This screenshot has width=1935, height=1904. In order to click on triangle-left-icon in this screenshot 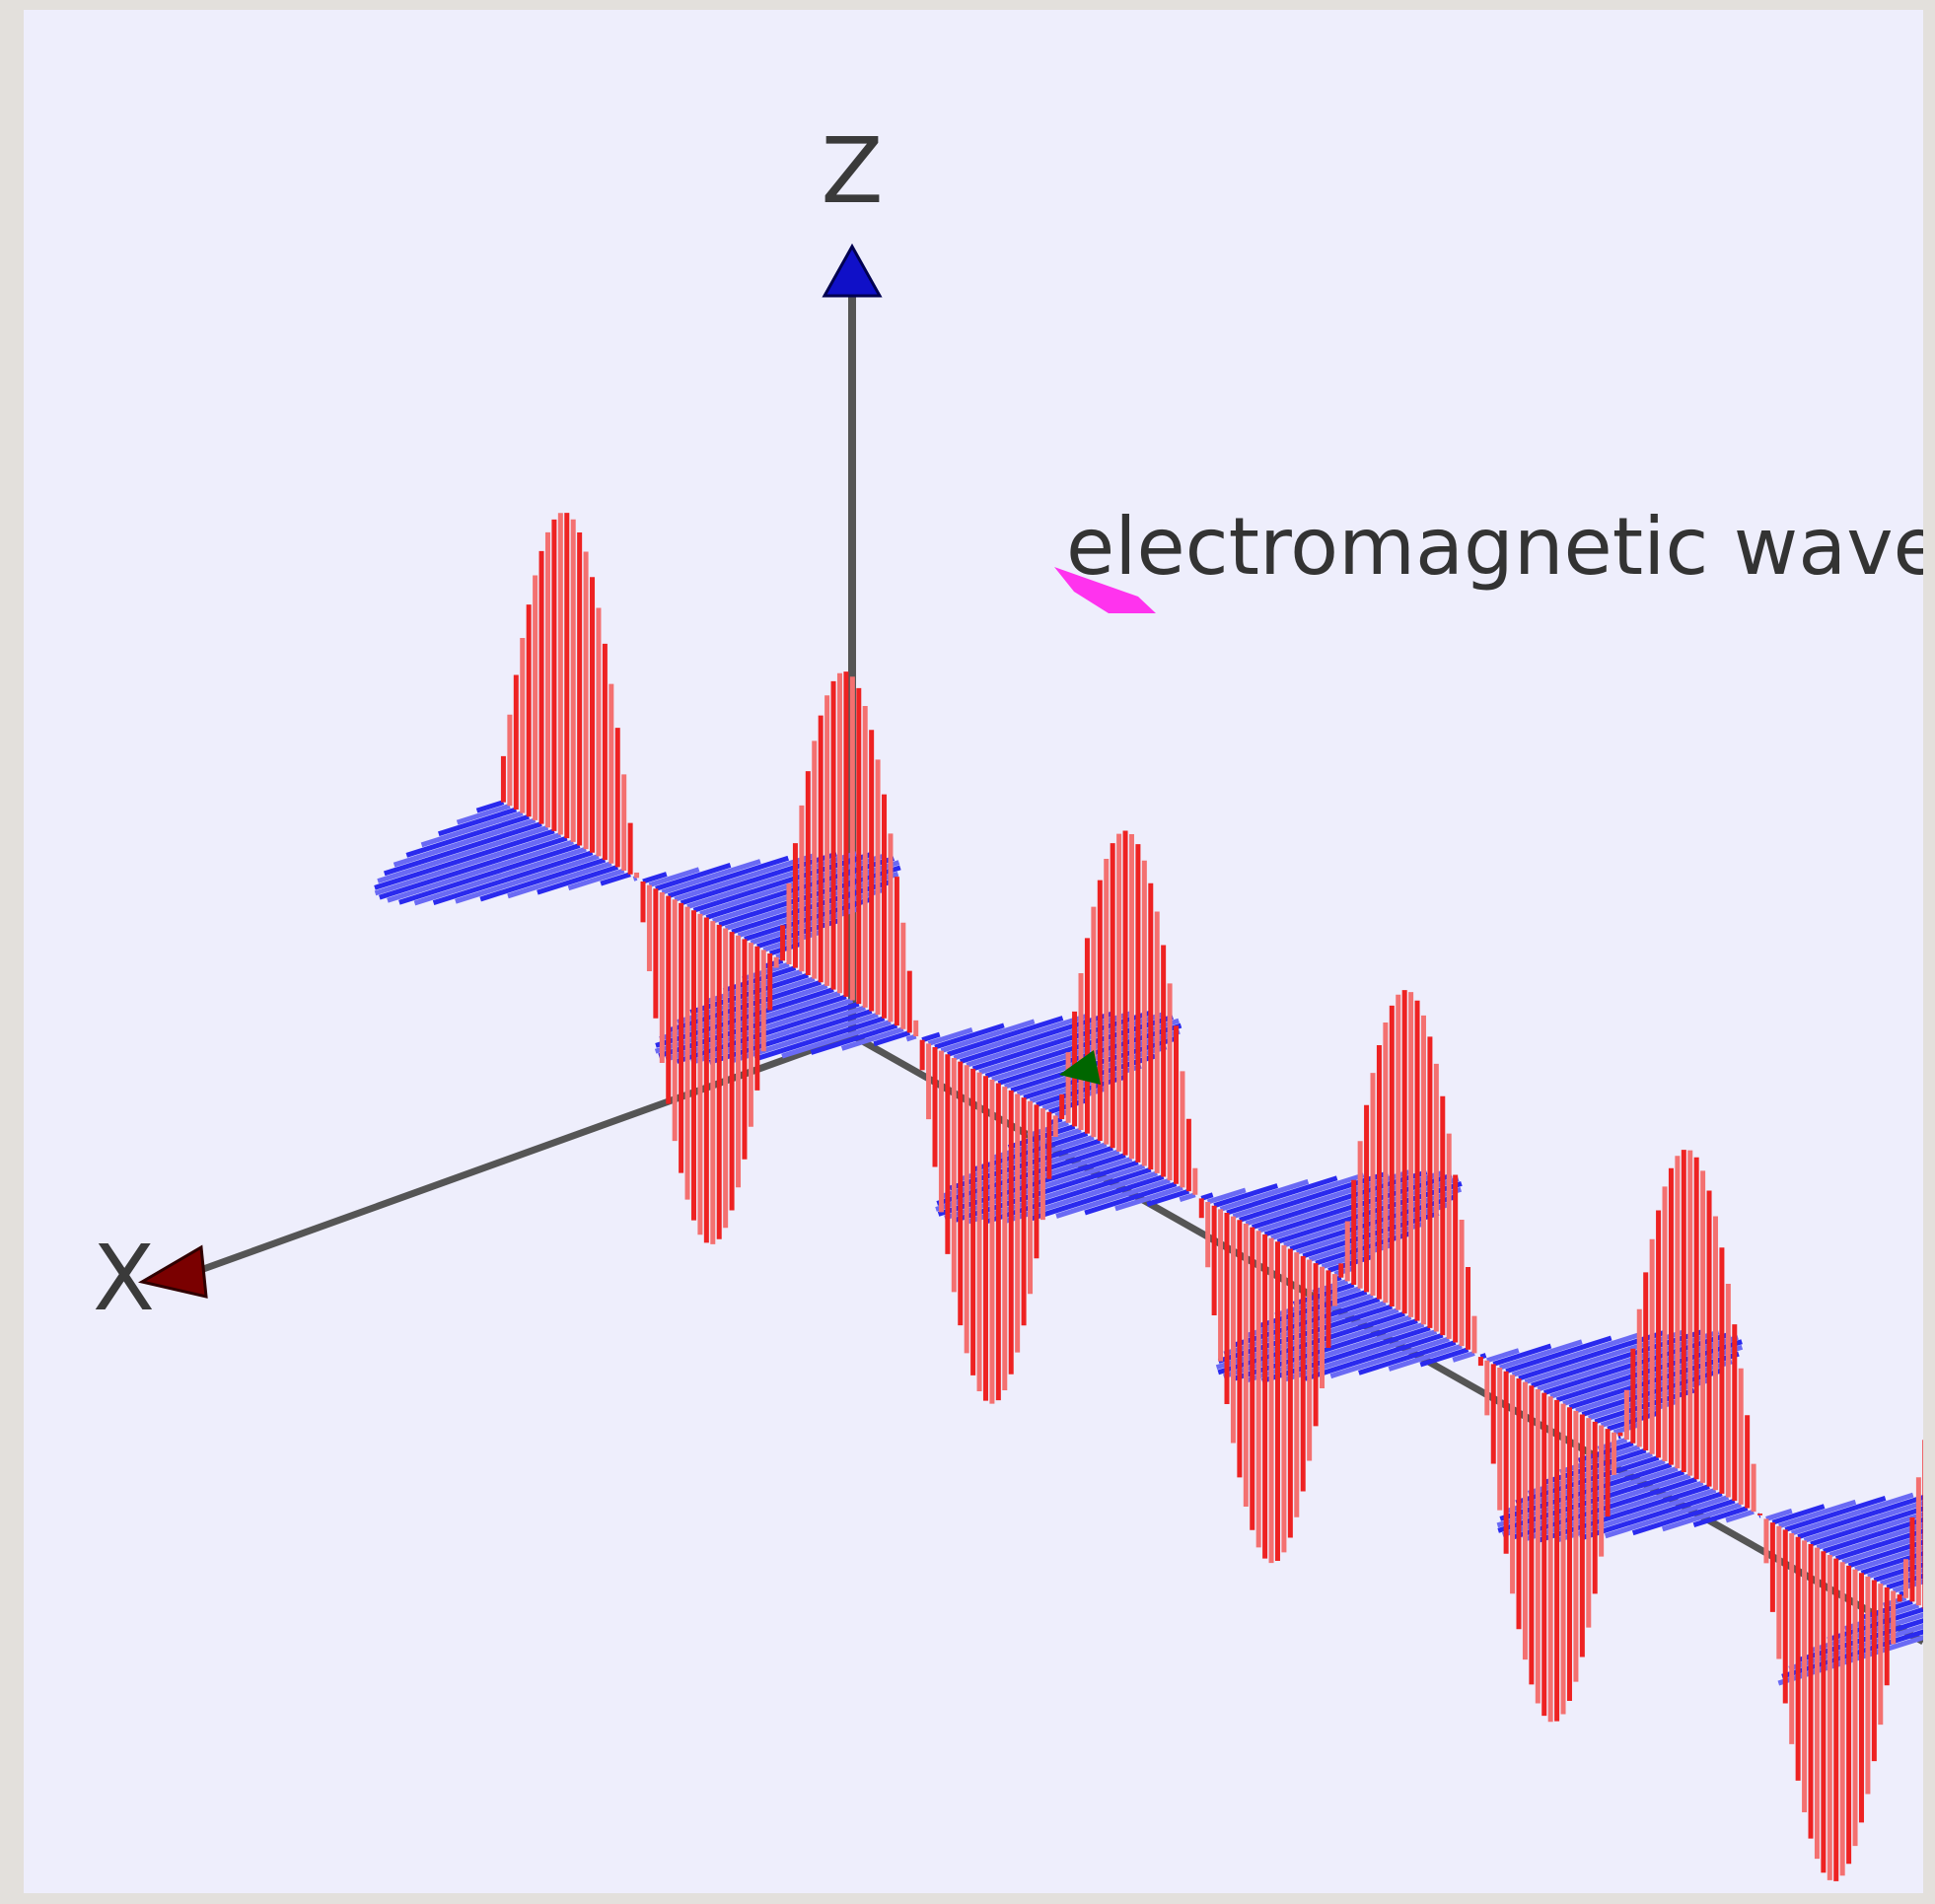, I will do `click(173, 1271)`.